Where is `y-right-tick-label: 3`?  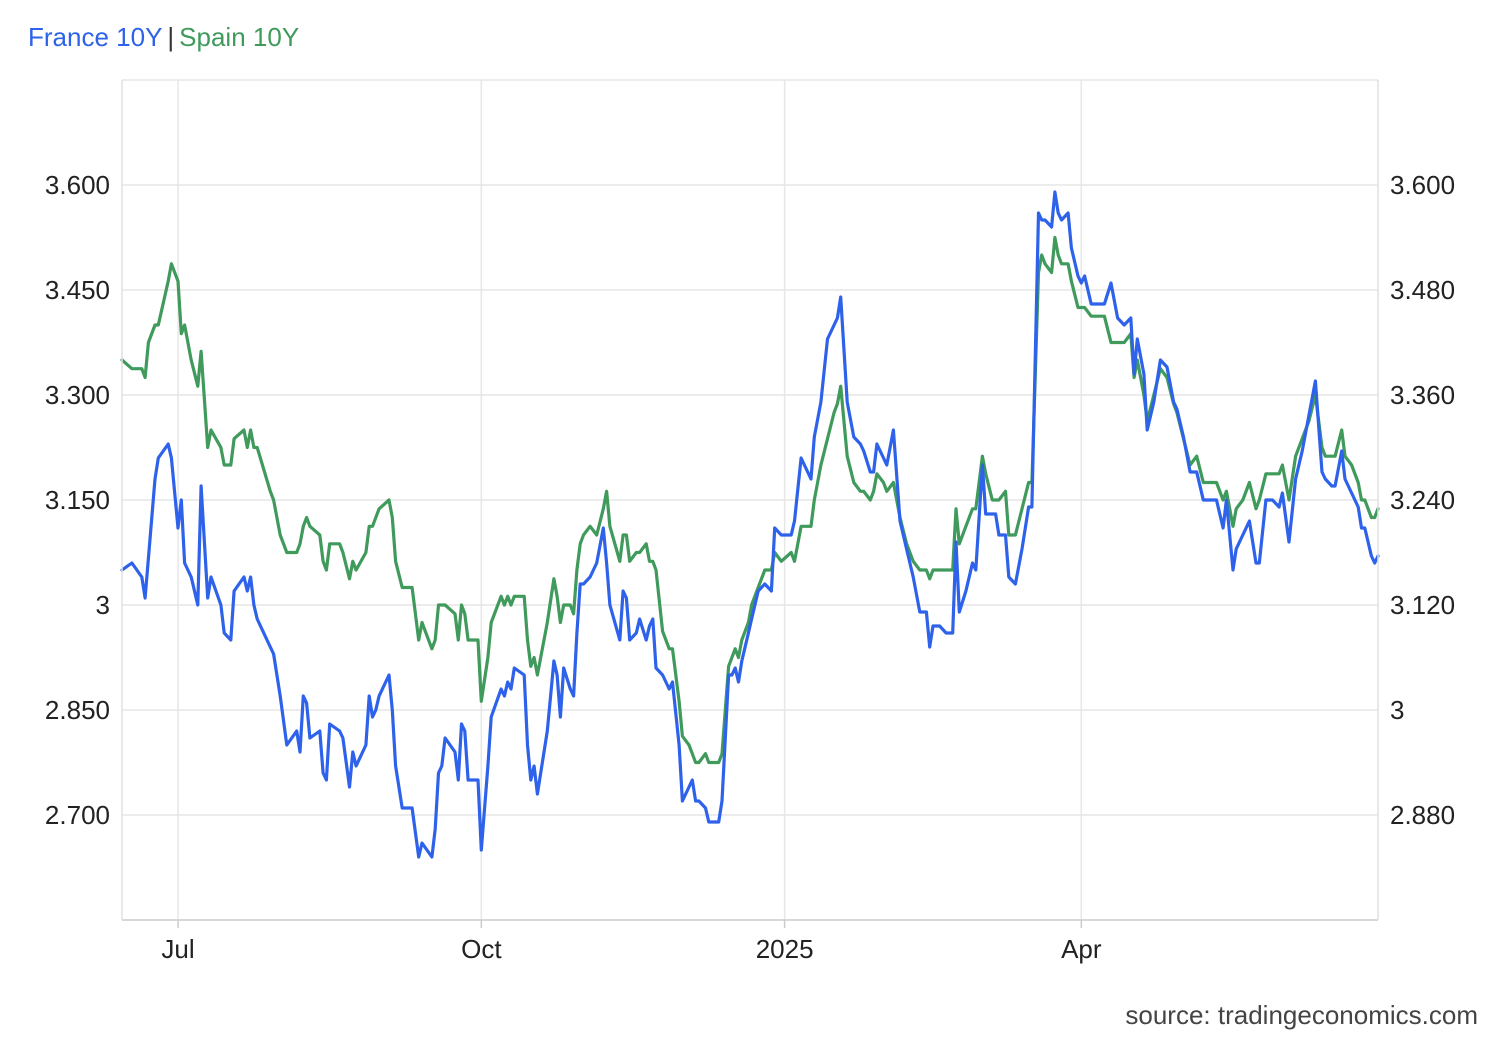 y-right-tick-label: 3 is located at coordinates (1397, 710).